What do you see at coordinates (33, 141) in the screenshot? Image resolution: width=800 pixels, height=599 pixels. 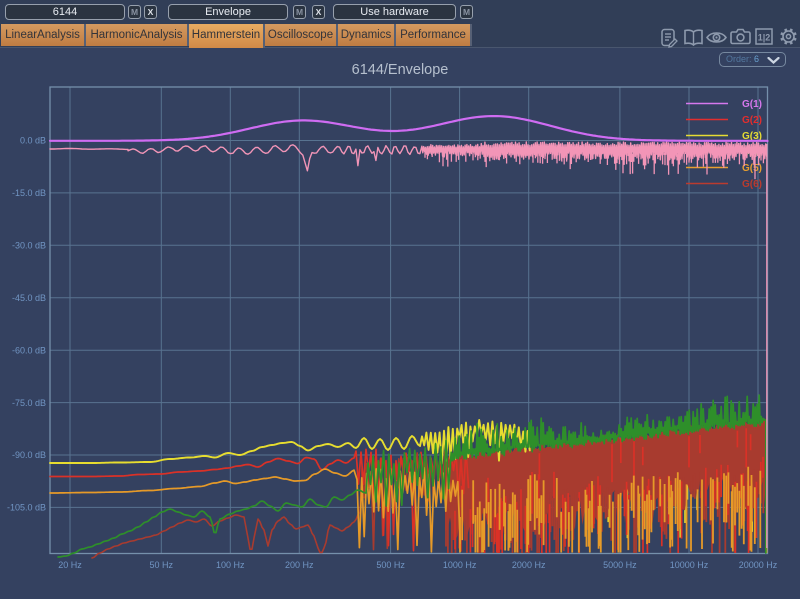 I see `svg-text: 0.0 dB` at bounding box center [33, 141].